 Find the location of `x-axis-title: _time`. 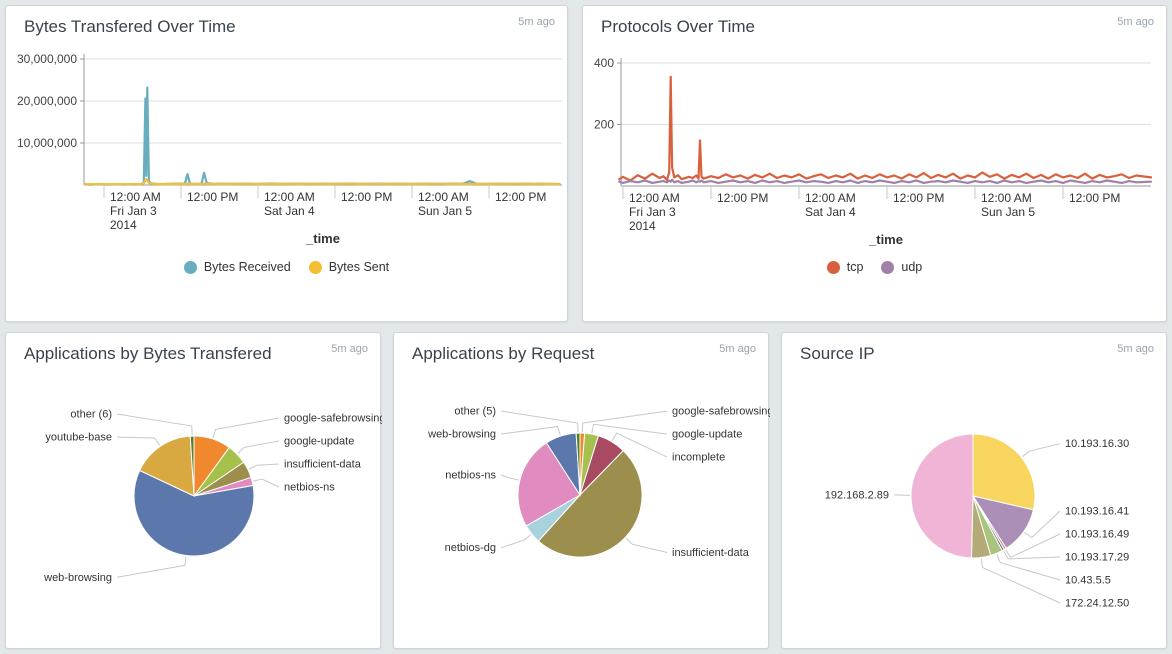

x-axis-title: _time is located at coordinates (885, 239).